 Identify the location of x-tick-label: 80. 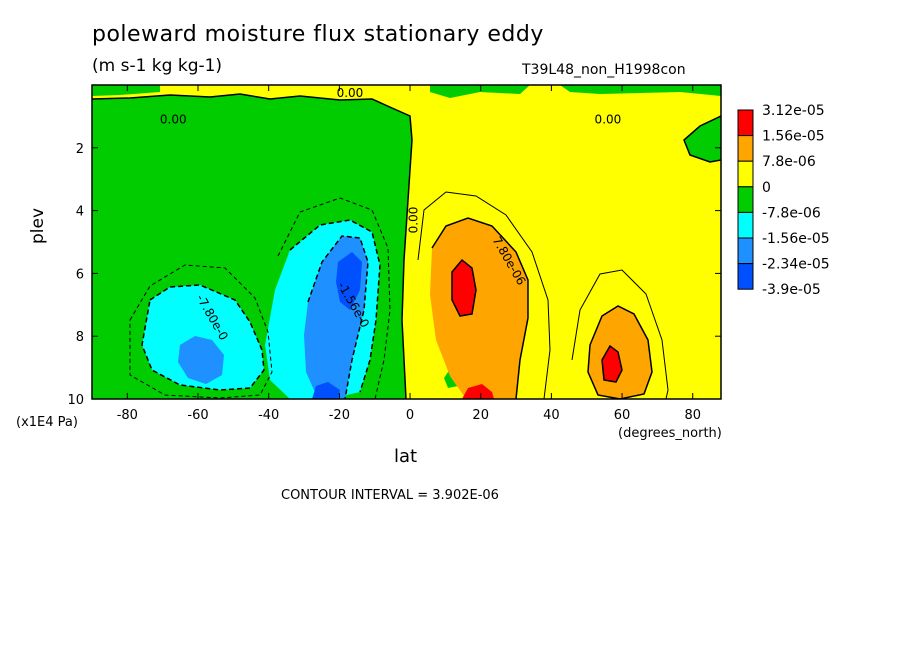
(692, 415).